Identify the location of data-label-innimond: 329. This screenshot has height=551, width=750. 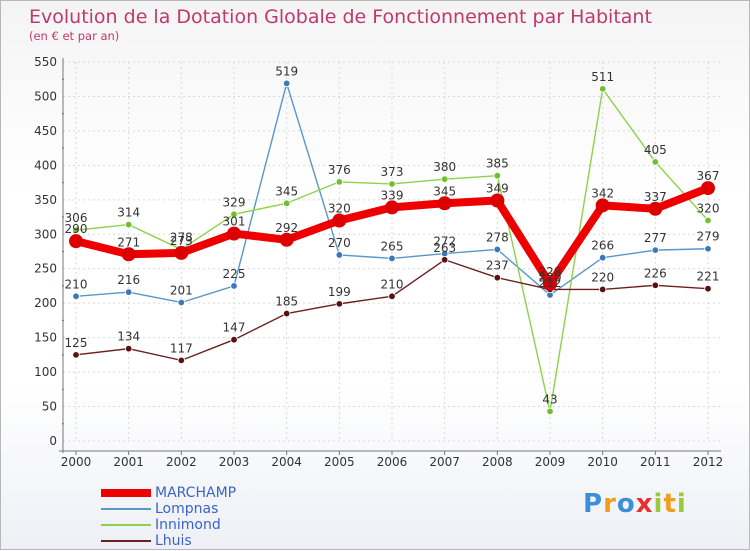
(234, 202).